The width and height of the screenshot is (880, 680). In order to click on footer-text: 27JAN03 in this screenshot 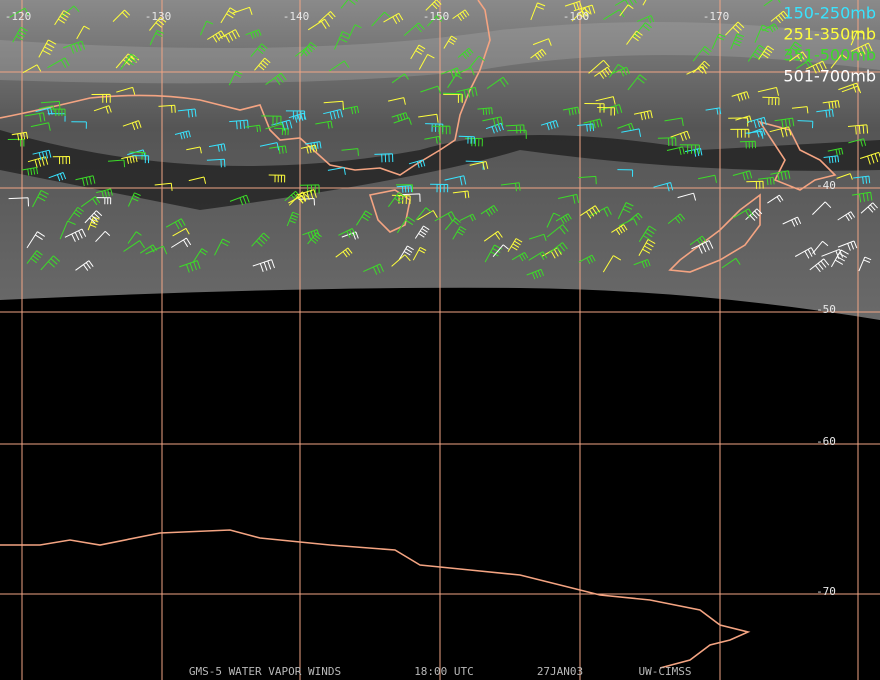, I will do `click(560, 671)`.